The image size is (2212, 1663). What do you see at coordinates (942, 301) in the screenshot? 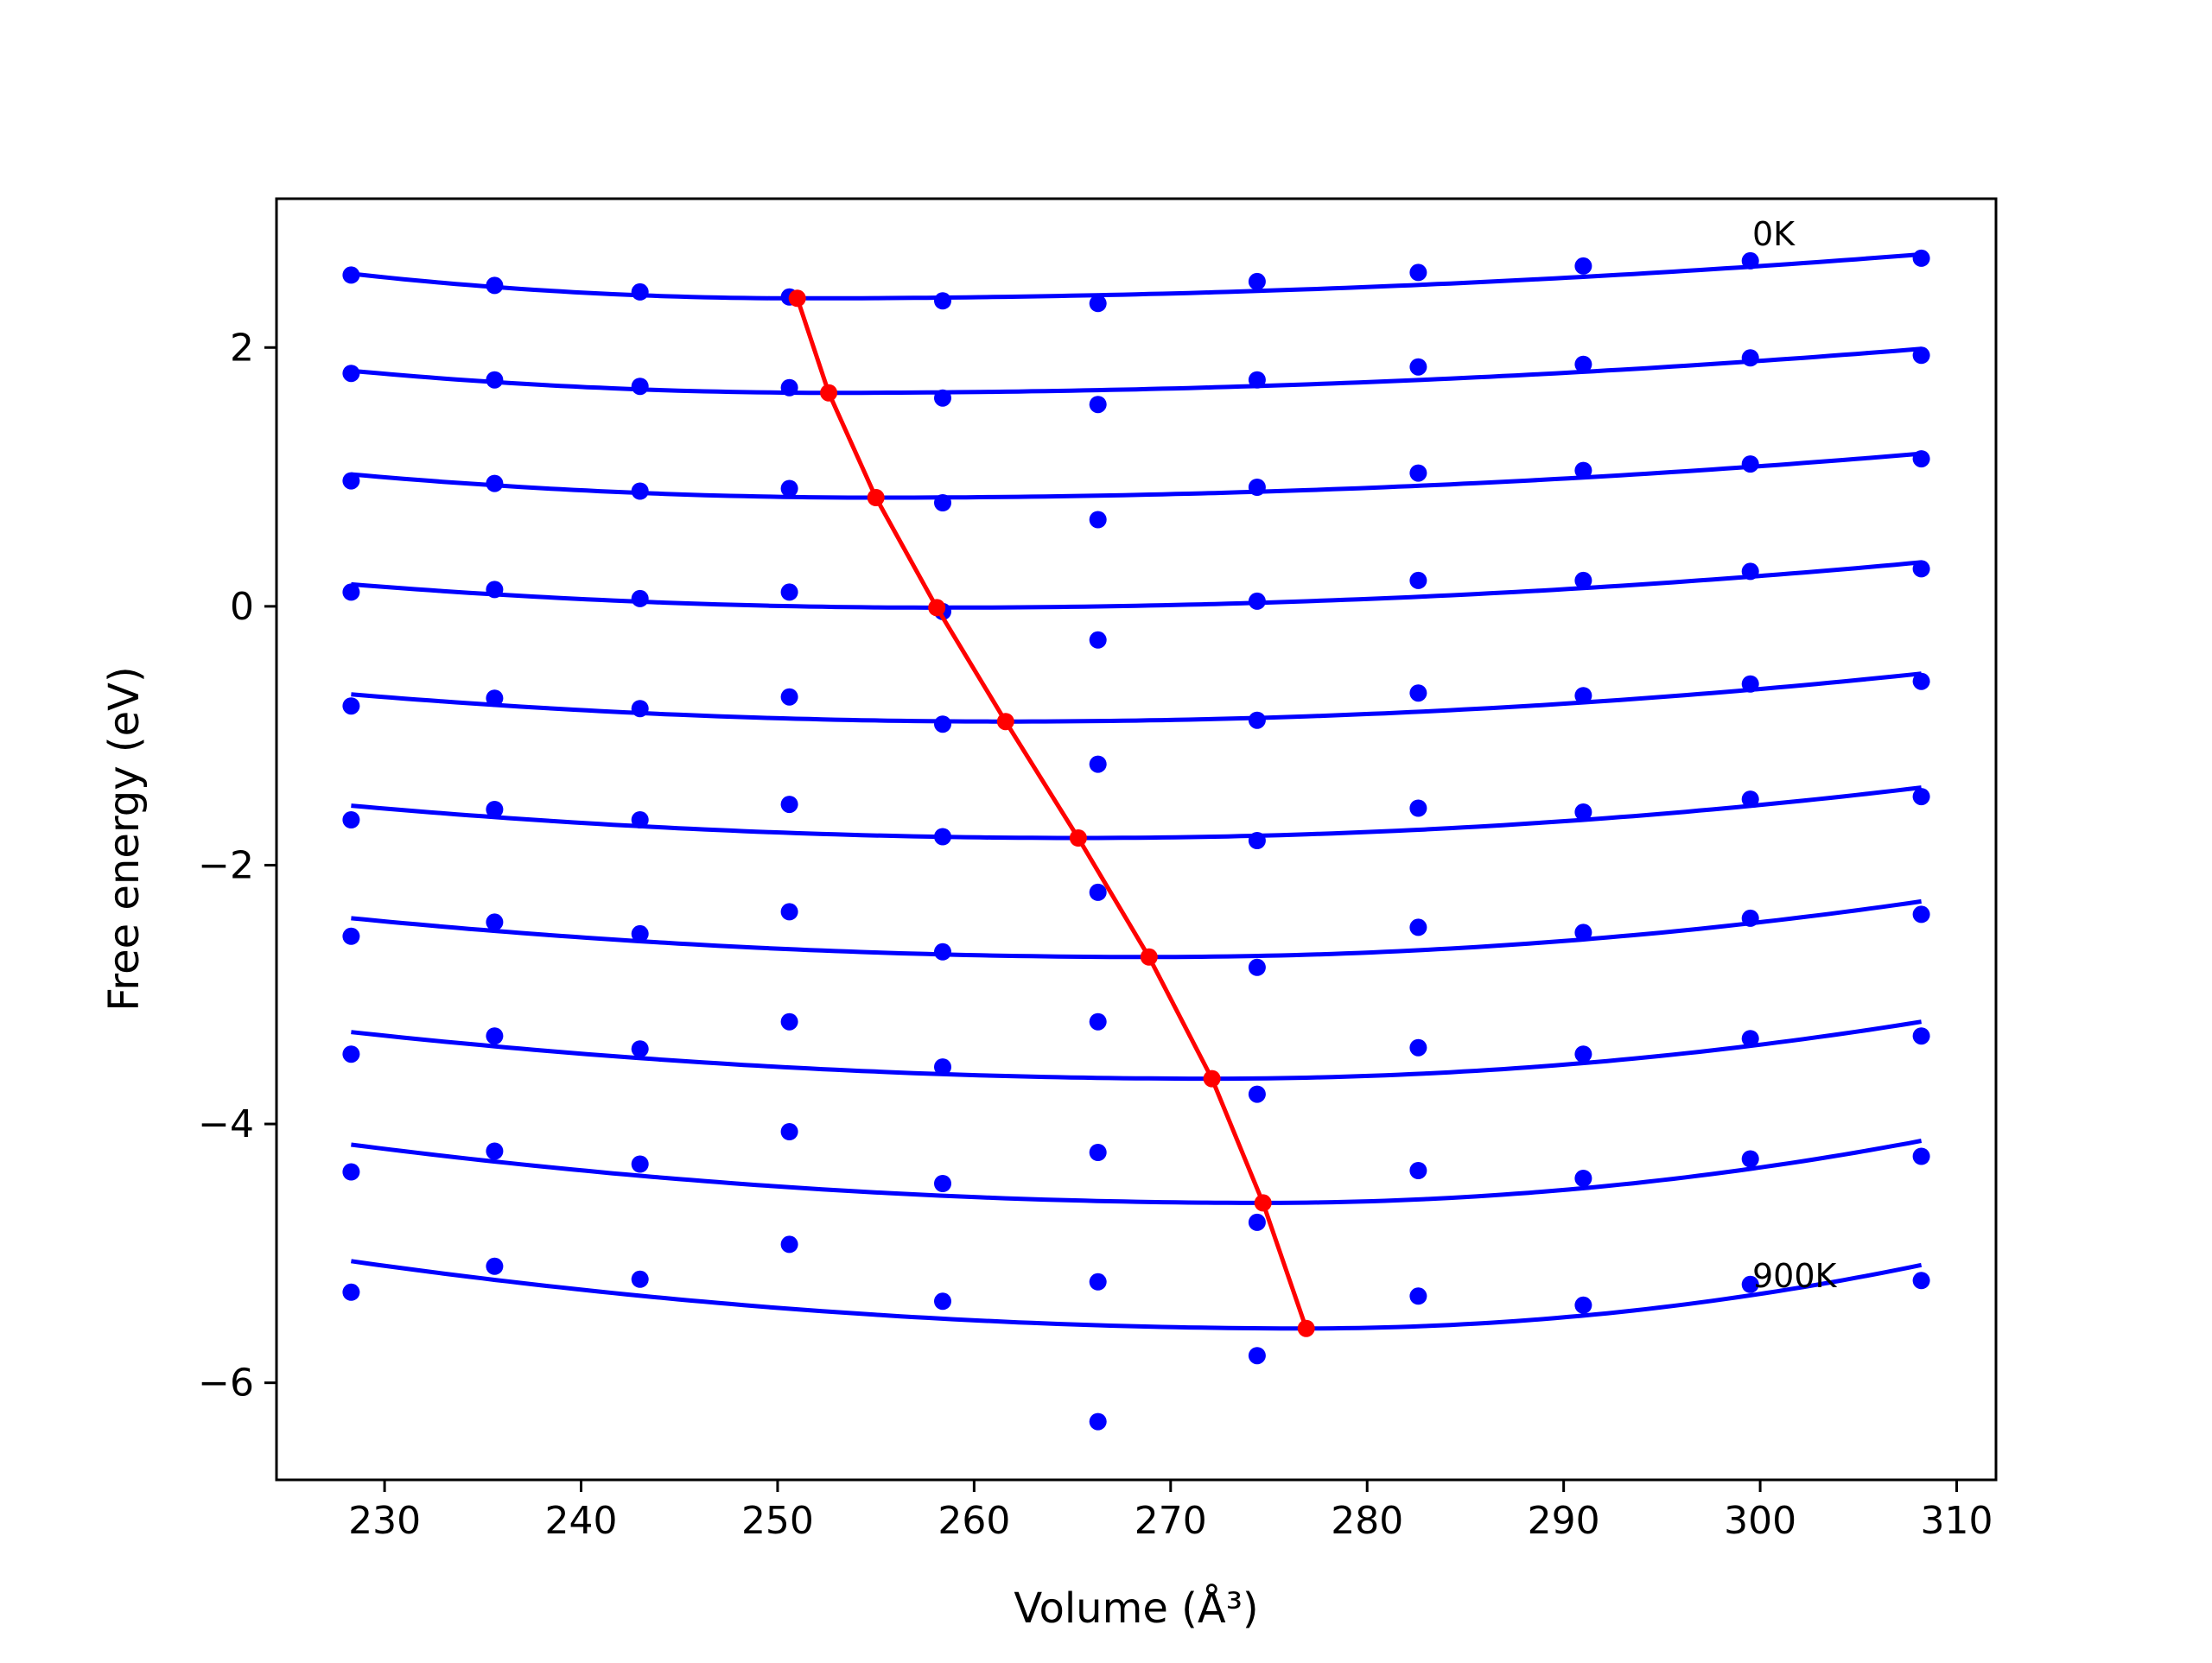
I see `data-point-s0-p4` at bounding box center [942, 301].